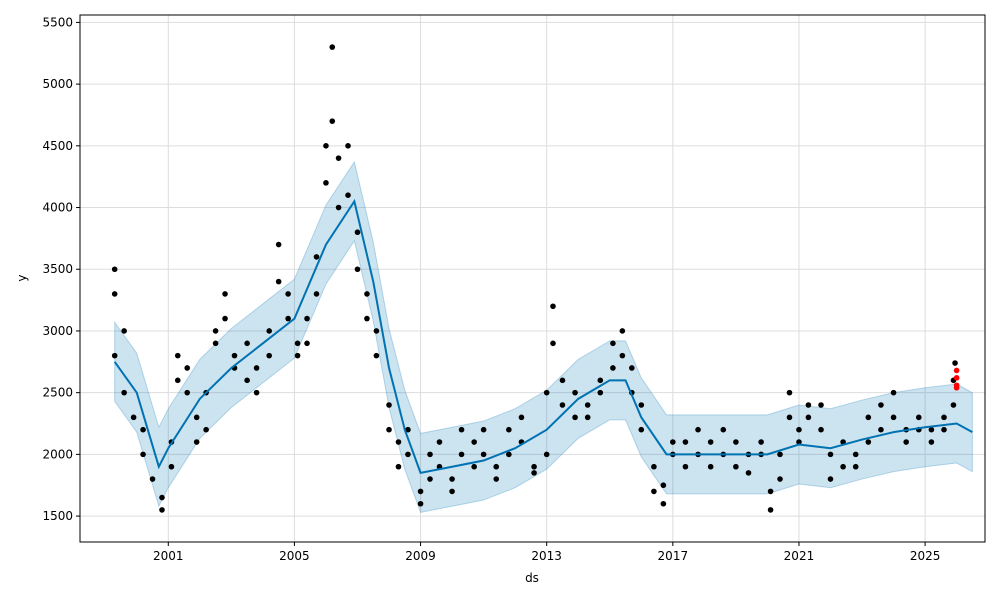 Image resolution: width=1000 pixels, height=604 pixels. Describe the element at coordinates (22, 277) in the screenshot. I see `y-axis-label: y` at that location.